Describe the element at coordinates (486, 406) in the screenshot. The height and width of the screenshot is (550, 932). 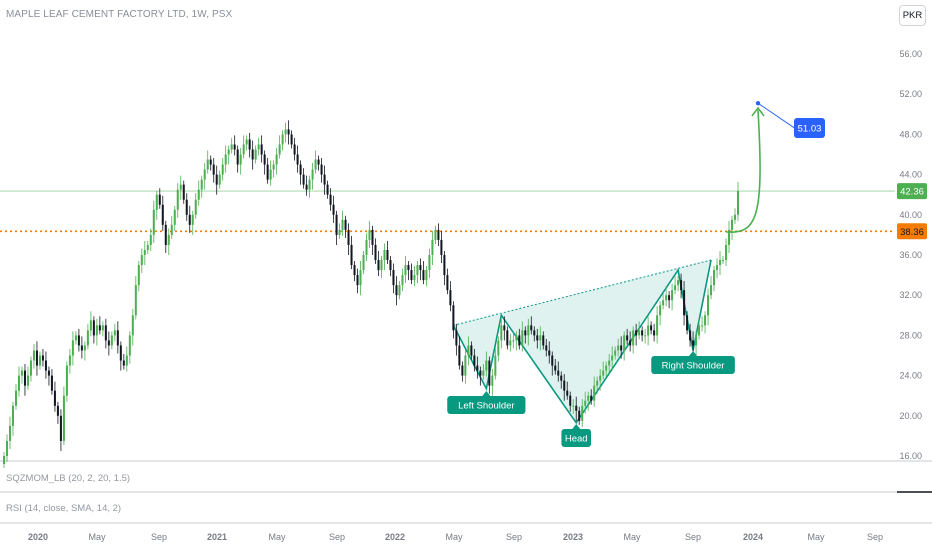
I see `label-text: Left Shoulder` at that location.